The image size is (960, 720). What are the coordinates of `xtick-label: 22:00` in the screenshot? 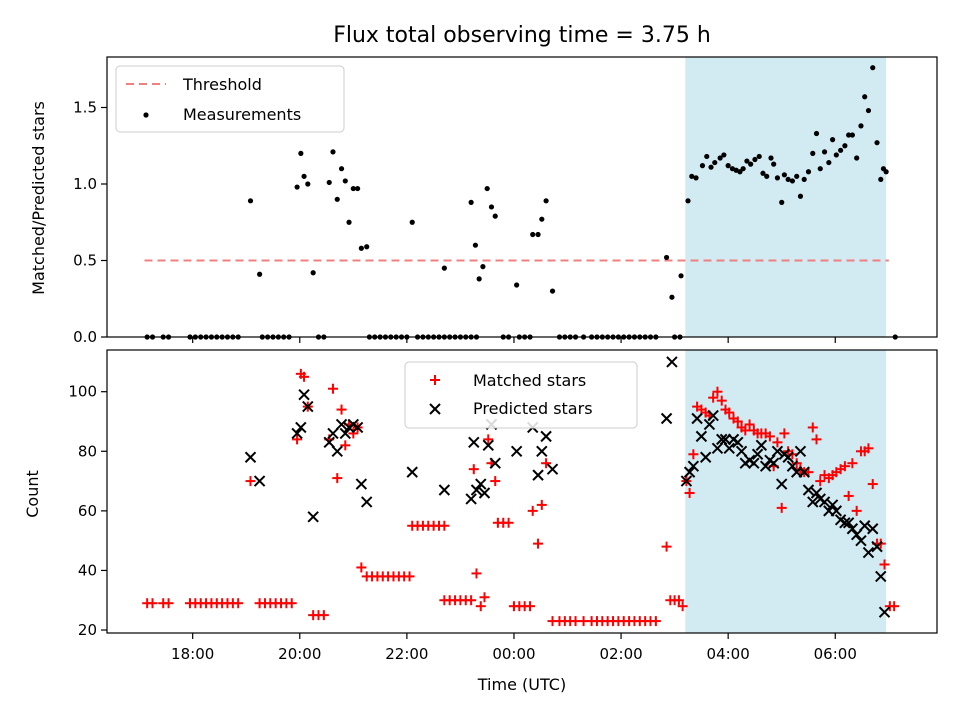 It's located at (406, 654).